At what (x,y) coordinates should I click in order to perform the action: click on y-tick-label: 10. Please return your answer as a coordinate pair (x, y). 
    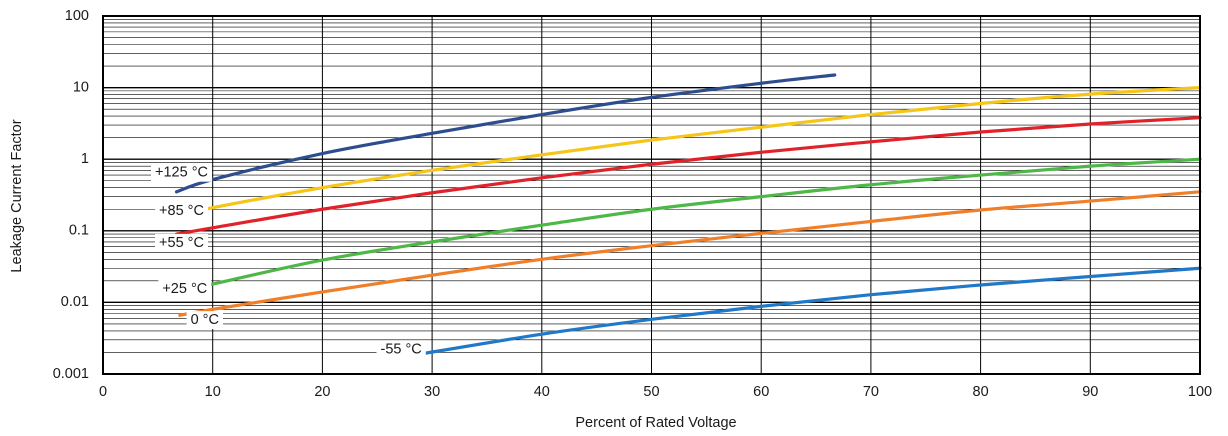
    Looking at the image, I should click on (81, 87).